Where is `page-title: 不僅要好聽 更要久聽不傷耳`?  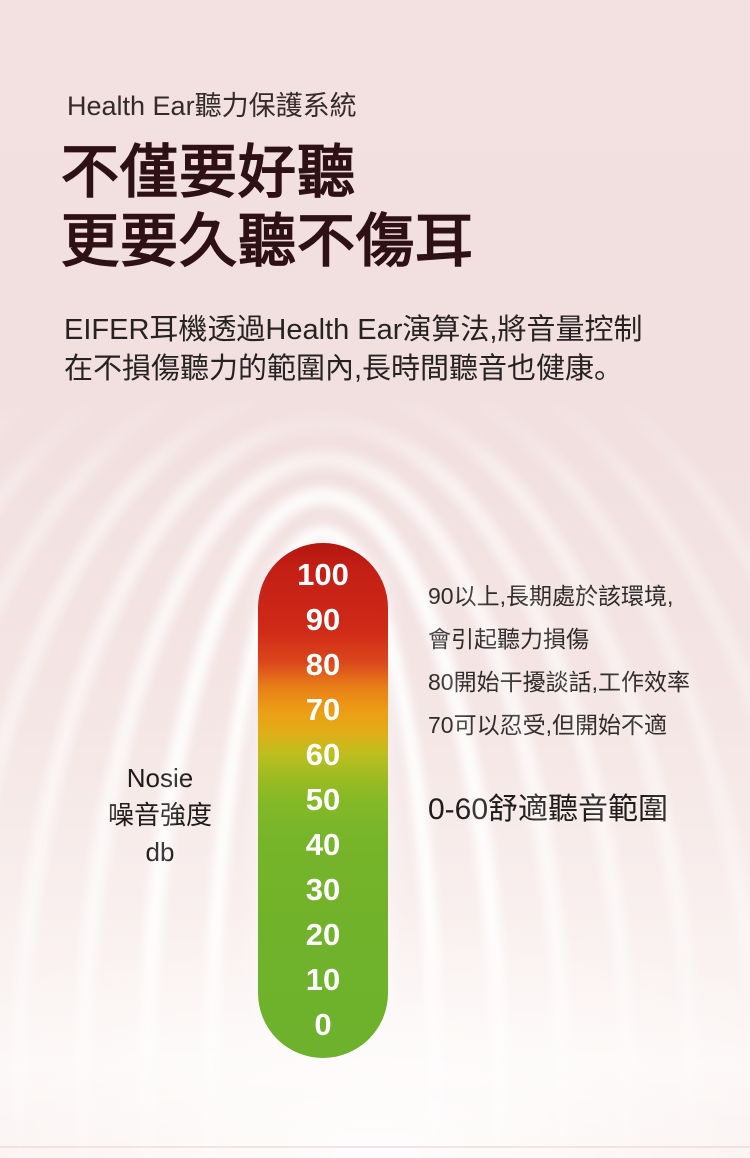
page-title: 不僅要好聽 更要久聽不傷耳 is located at coordinates (267, 207).